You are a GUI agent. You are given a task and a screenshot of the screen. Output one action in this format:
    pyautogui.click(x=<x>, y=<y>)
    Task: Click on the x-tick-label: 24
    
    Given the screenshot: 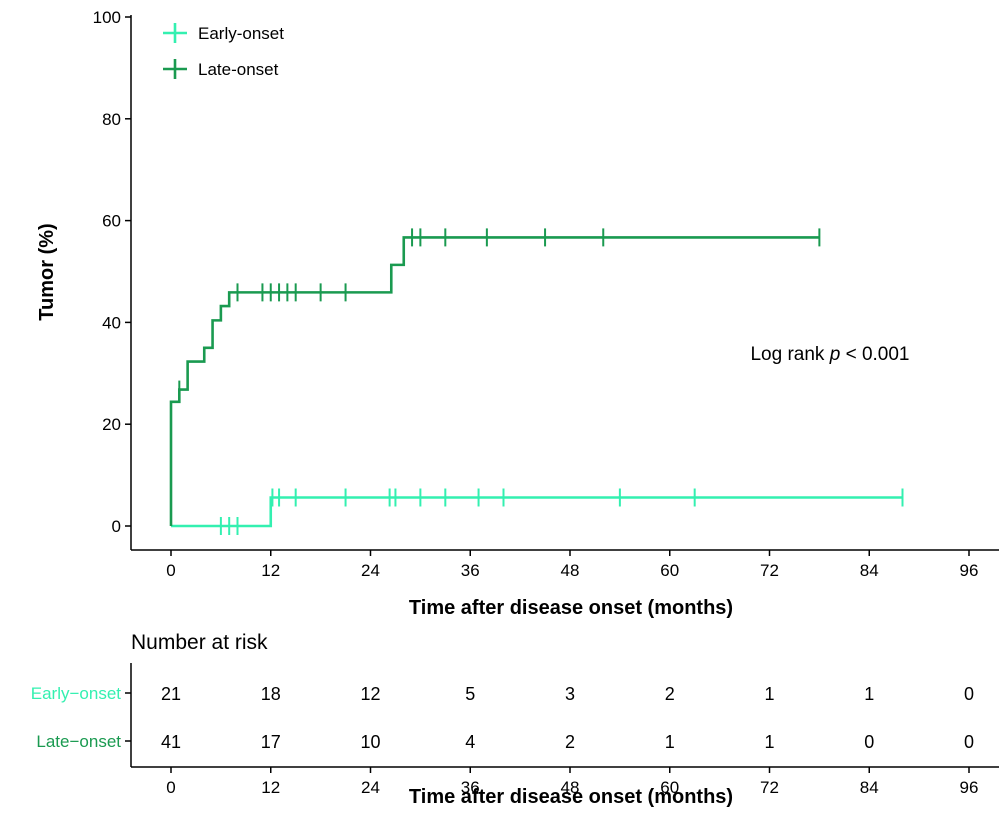 What is the action you would take?
    pyautogui.click(x=370, y=570)
    